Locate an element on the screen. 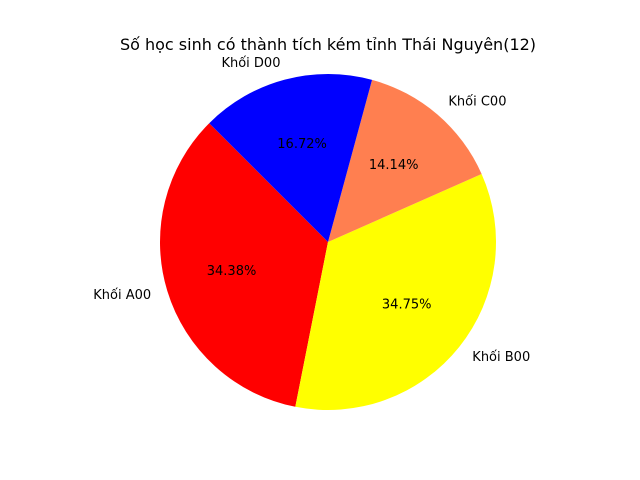  slice-label-kh-i-c00: Khối C00 is located at coordinates (477, 101).